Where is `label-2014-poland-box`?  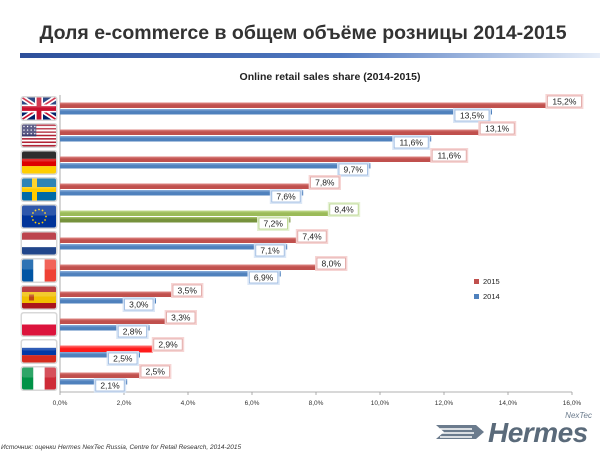
label-2014-poland-box is located at coordinates (132, 331).